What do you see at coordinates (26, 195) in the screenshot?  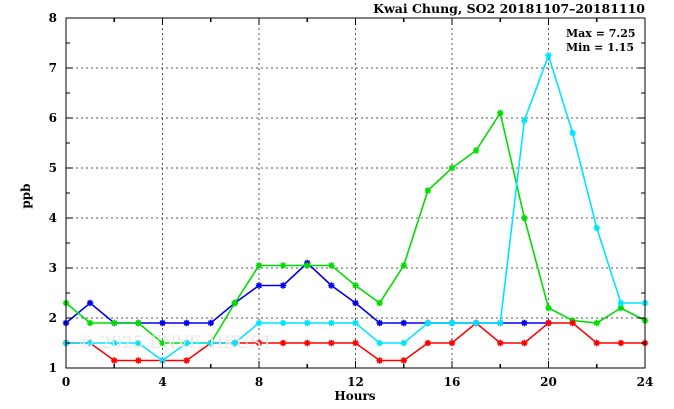 I see `y-axis-title: ppb` at bounding box center [26, 195].